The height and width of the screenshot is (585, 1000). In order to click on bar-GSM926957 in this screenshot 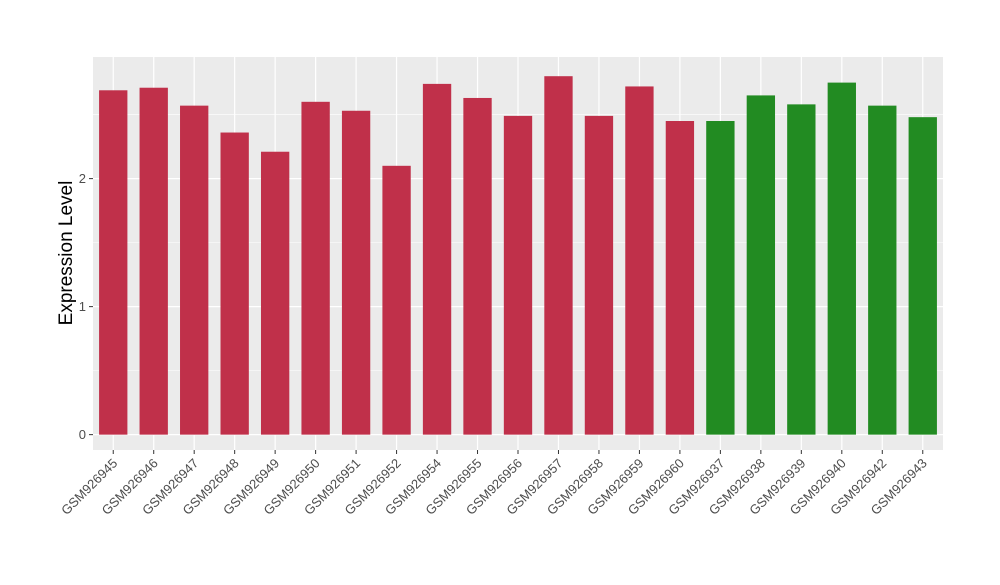, I will do `click(558, 255)`.